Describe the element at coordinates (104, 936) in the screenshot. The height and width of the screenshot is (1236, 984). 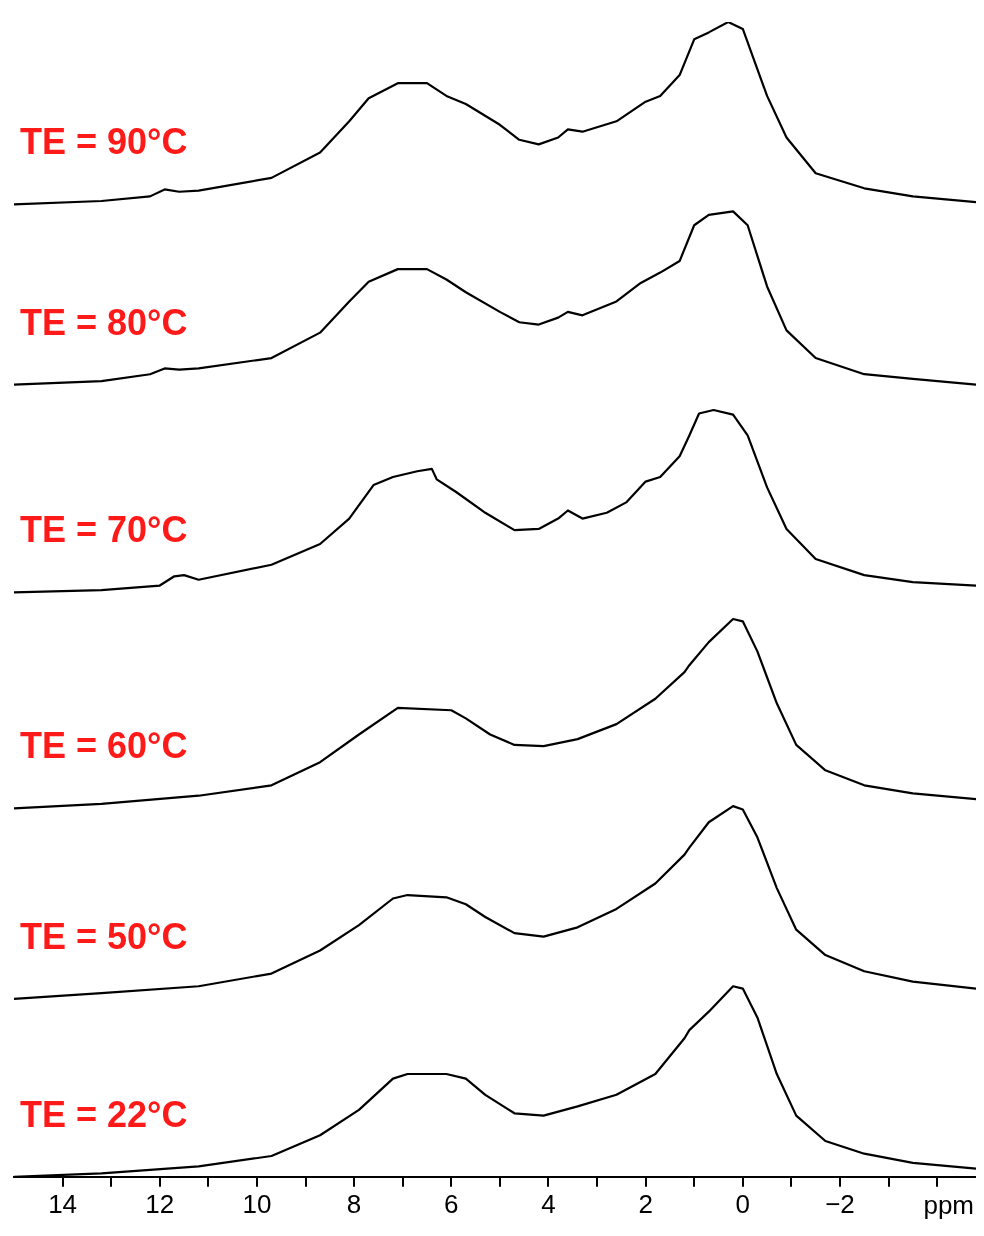
I see `series-label: TE = 50°C` at that location.